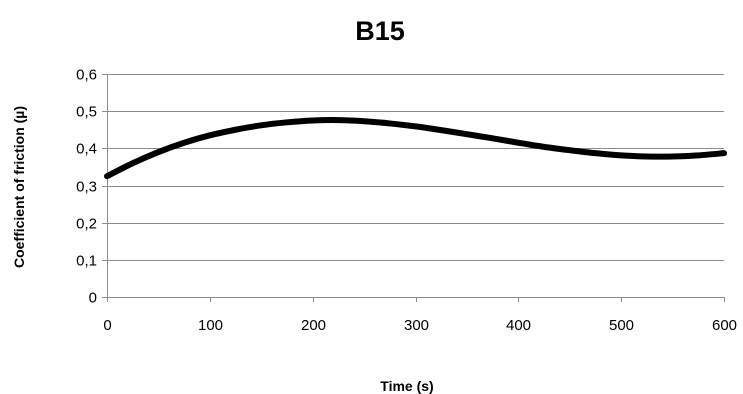 The image size is (743, 394). I want to click on chart-title: B15, so click(380, 31).